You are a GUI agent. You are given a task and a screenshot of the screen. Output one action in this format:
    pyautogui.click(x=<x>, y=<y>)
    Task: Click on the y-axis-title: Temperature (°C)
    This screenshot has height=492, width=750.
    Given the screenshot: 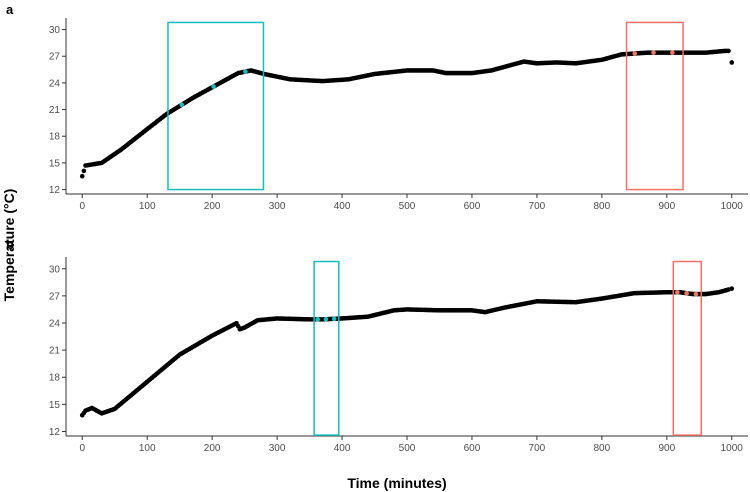 What is the action you would take?
    pyautogui.click(x=9, y=245)
    